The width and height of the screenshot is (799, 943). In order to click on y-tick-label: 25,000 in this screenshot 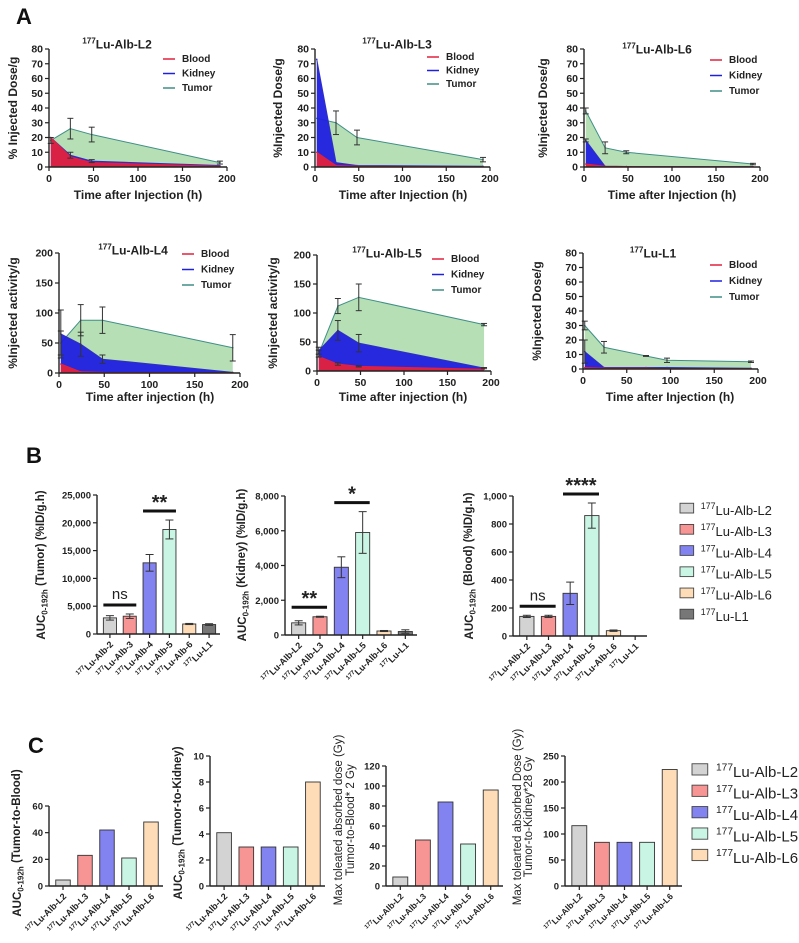, I will do `click(76, 496)`.